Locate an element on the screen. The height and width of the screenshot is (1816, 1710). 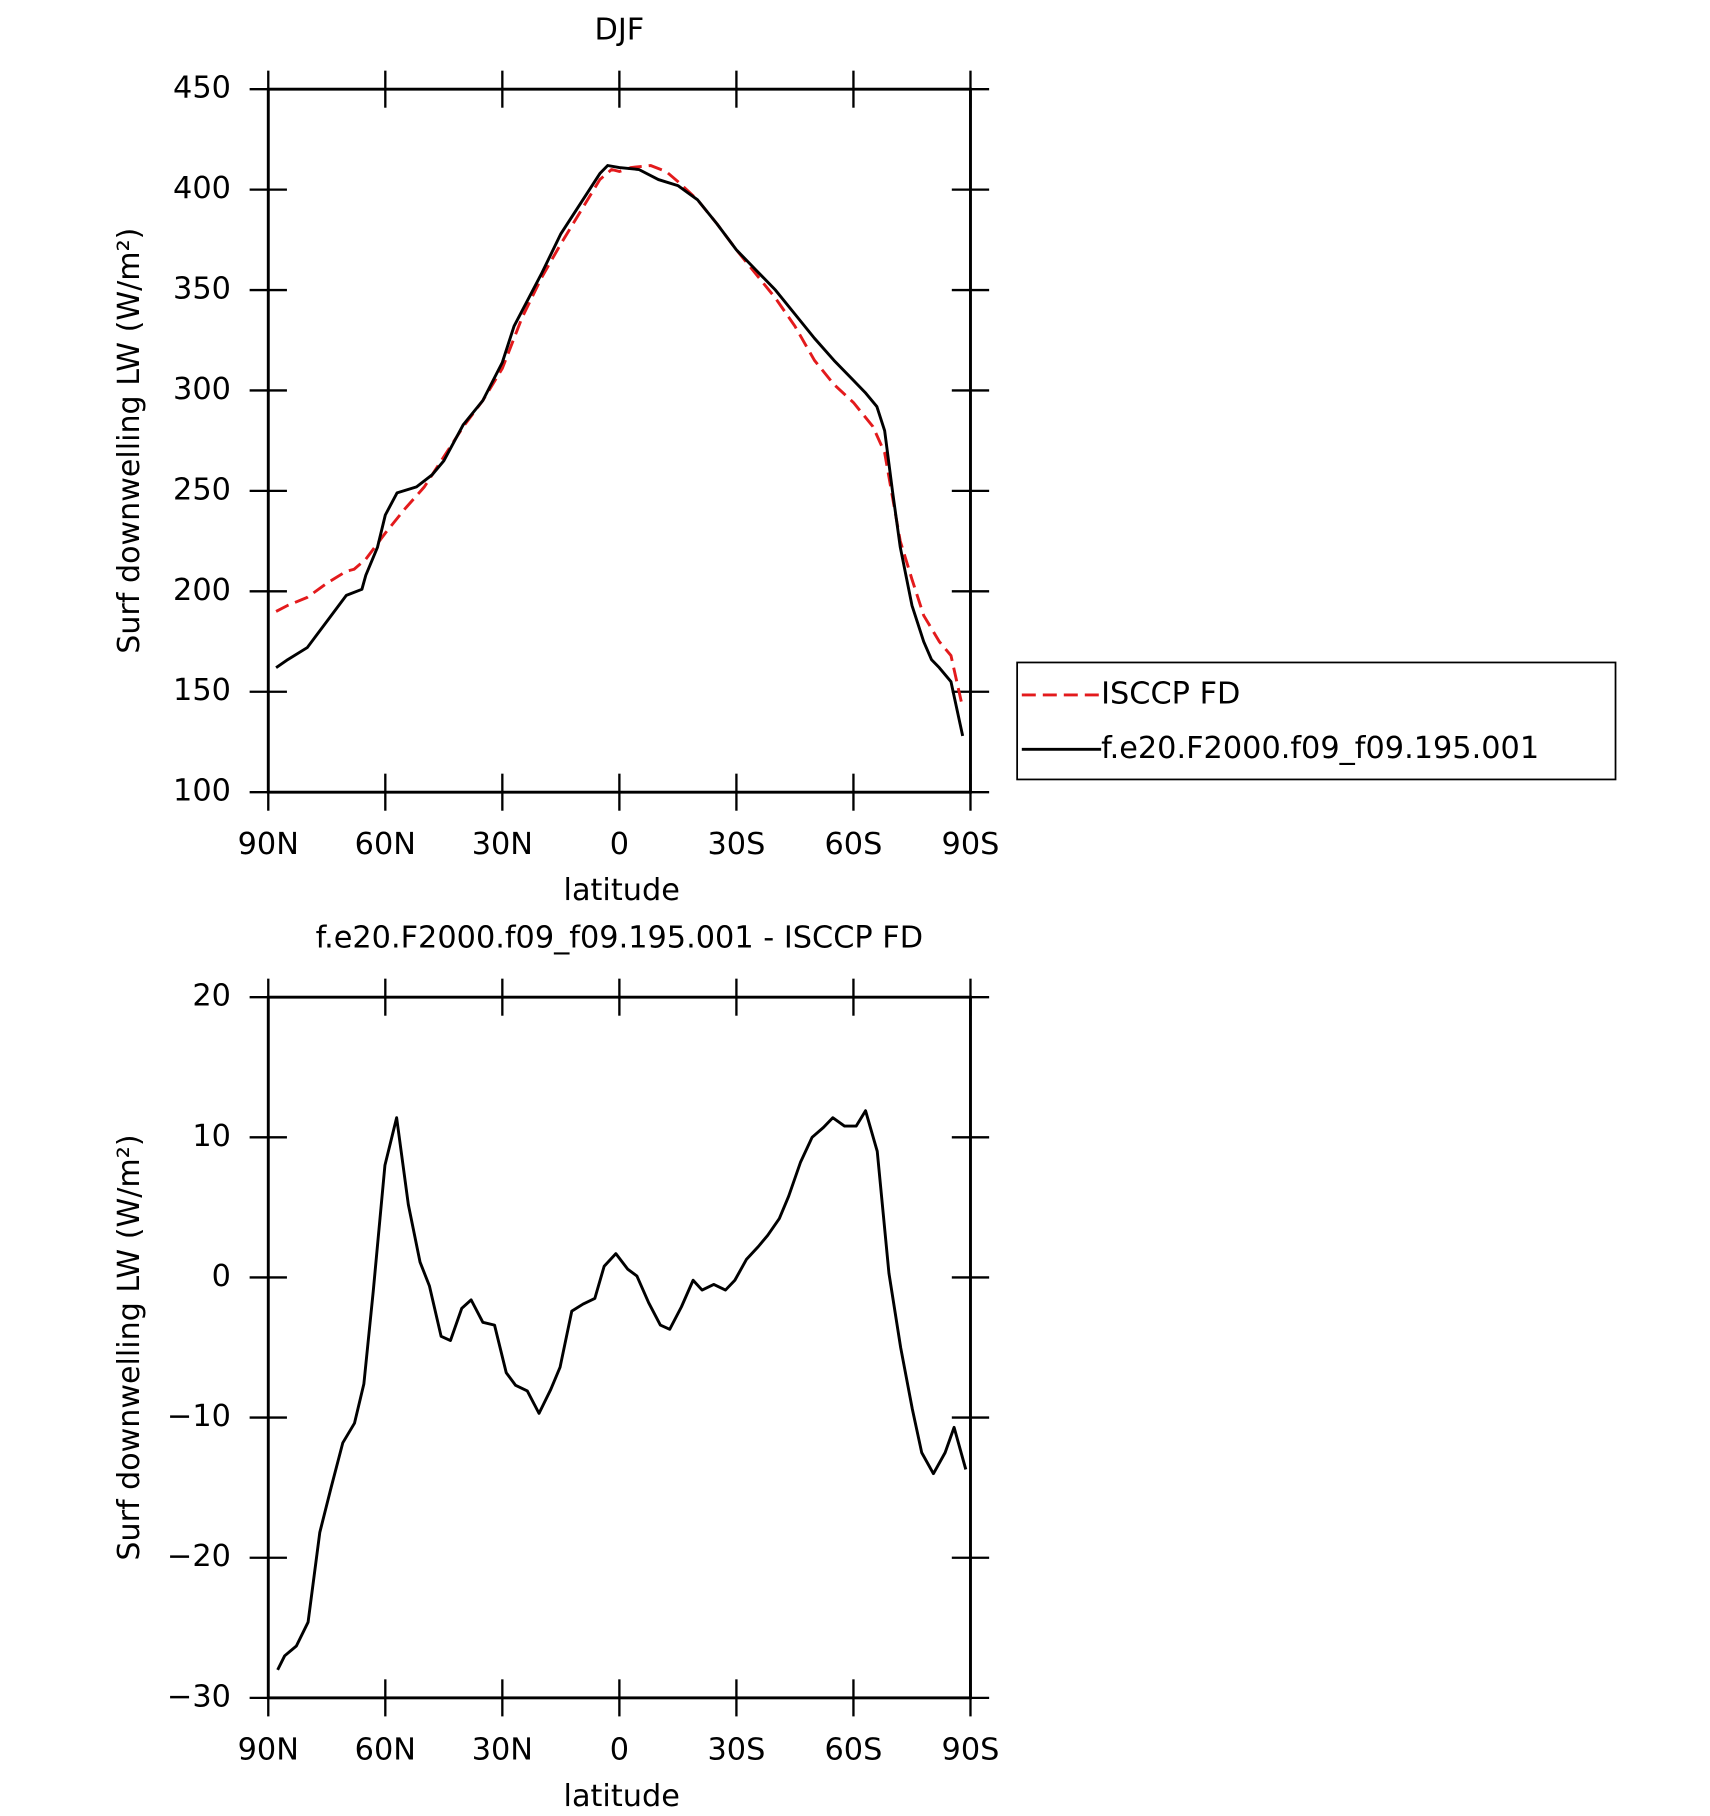
y-tick-label: 400 is located at coordinates (202, 188).